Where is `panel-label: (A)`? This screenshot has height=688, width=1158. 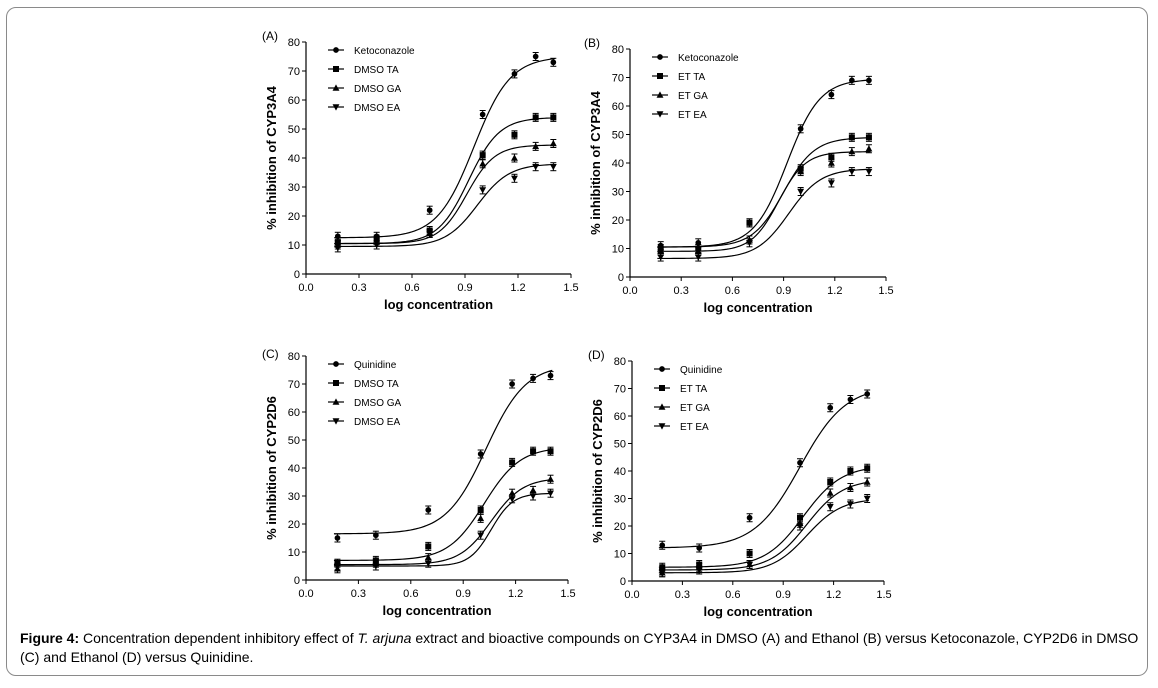 panel-label: (A) is located at coordinates (270, 36).